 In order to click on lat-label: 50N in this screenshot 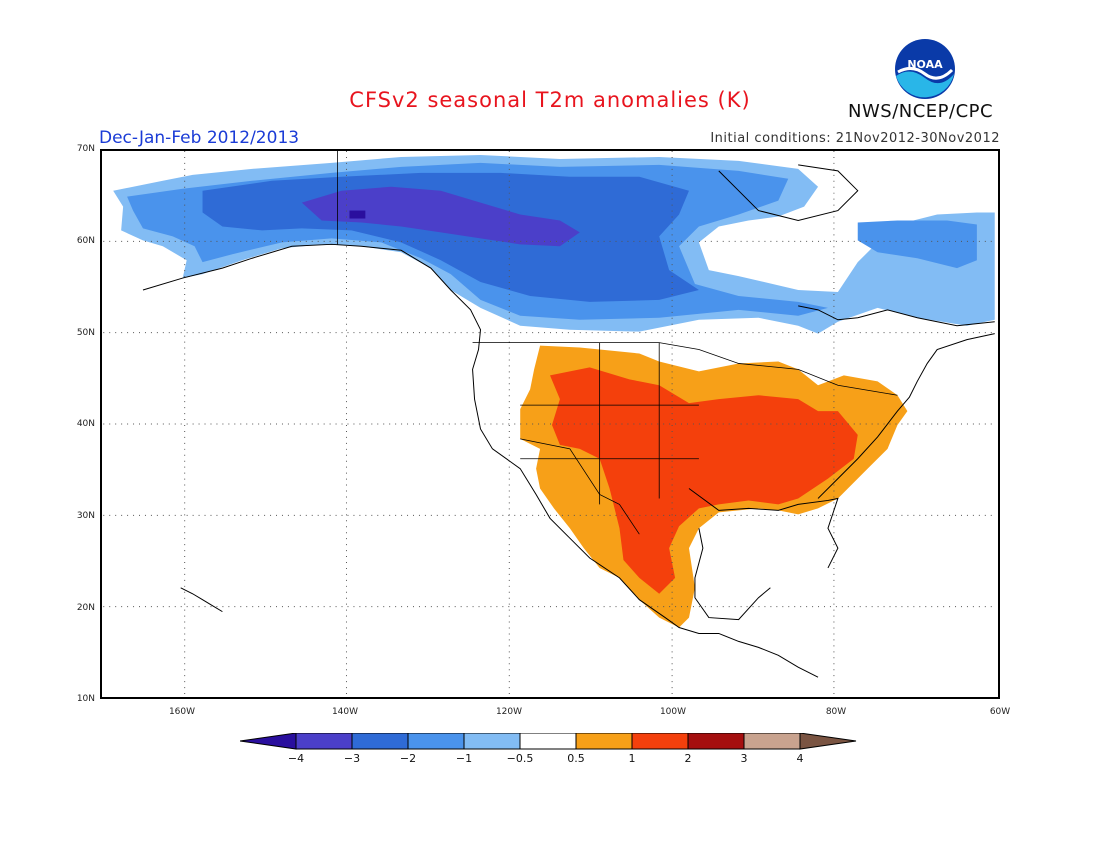, I will do `click(85, 333)`.